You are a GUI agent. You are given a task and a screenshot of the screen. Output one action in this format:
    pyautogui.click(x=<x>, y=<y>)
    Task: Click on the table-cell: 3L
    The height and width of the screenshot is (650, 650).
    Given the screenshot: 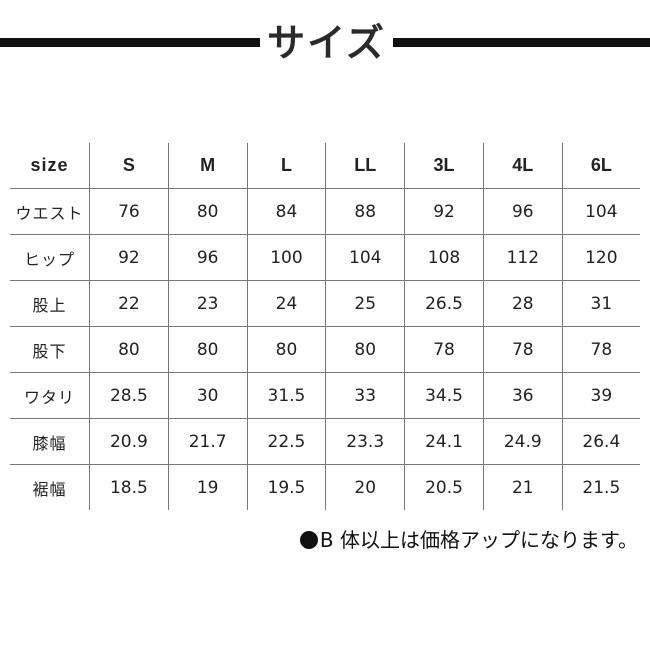 What is the action you would take?
    pyautogui.click(x=444, y=166)
    